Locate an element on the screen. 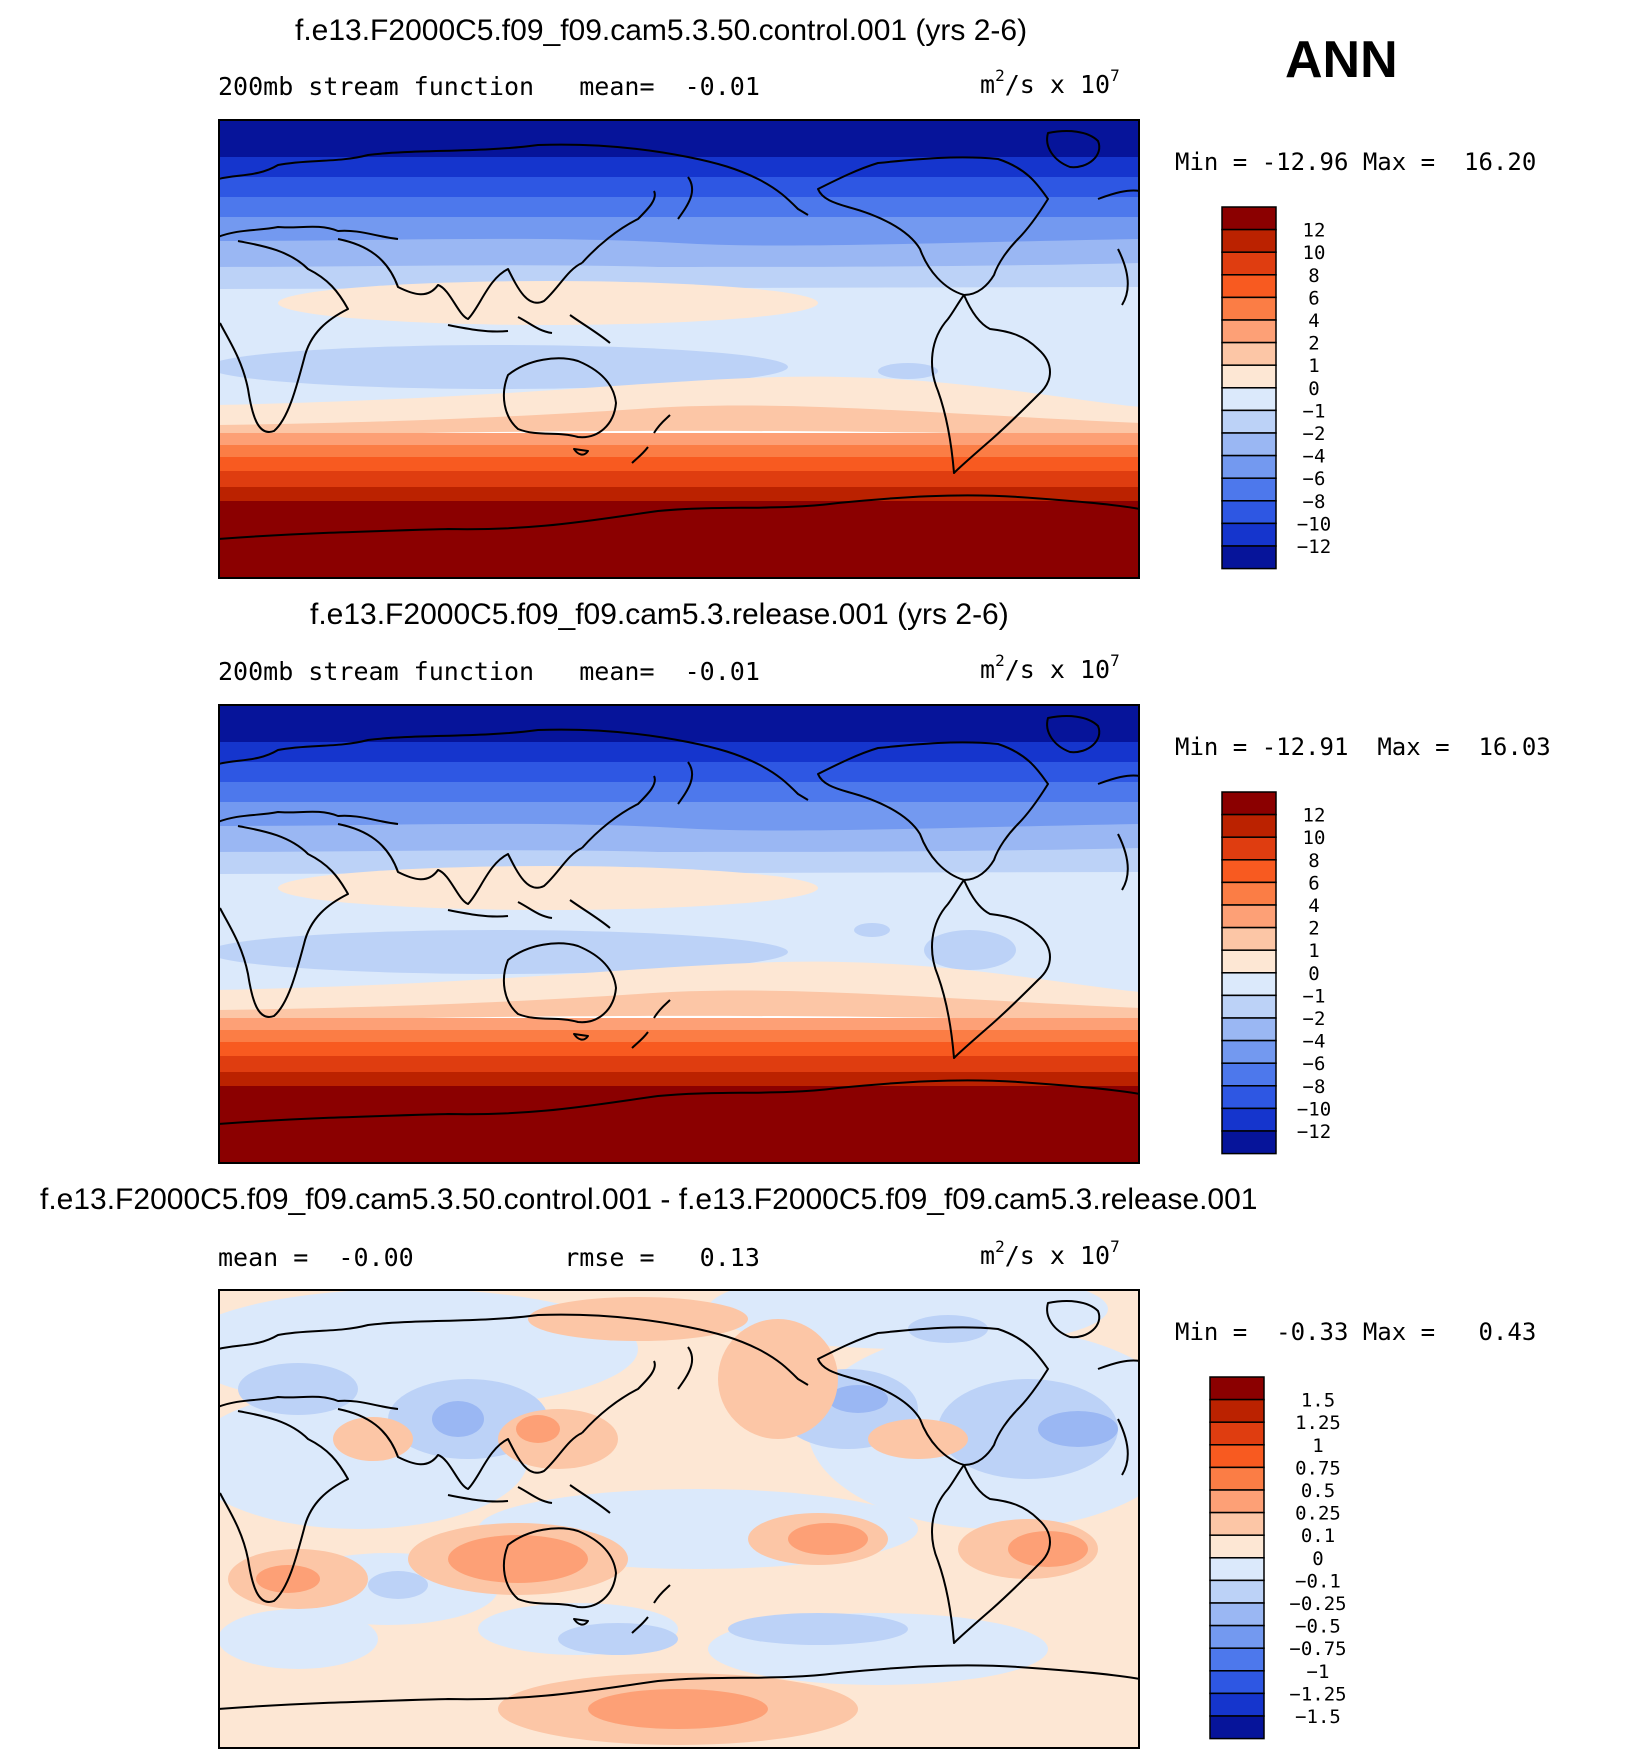 This screenshot has height=1758, width=1649. colorbar-tick-label: −12 is located at coordinates (1314, 1132).